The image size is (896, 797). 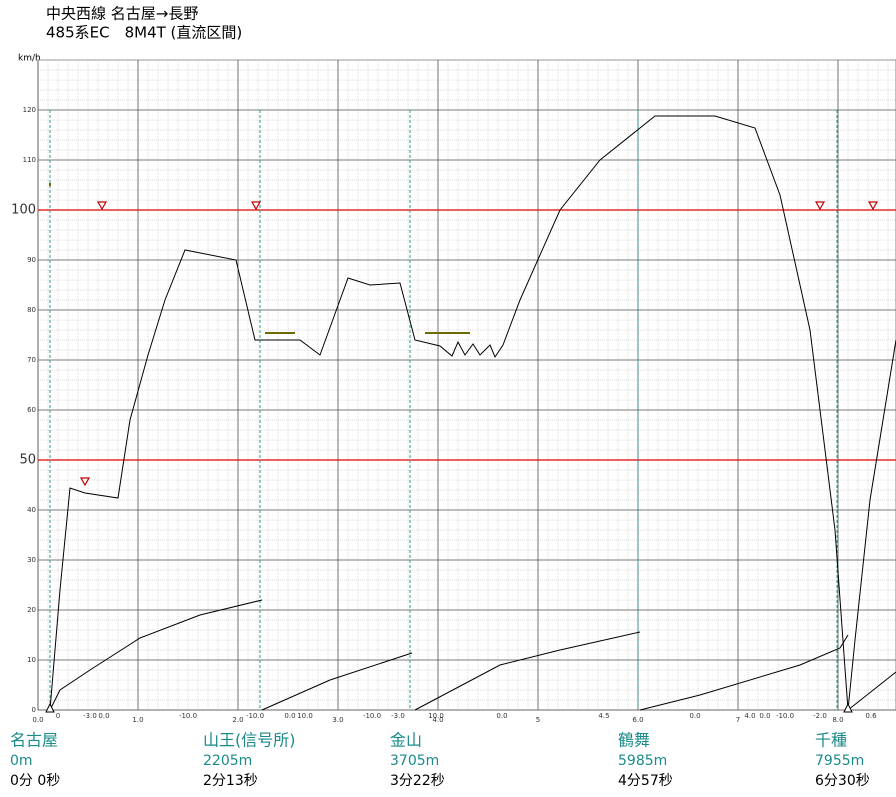 What do you see at coordinates (29, 110) in the screenshot?
I see `y-tick-label: 120` at bounding box center [29, 110].